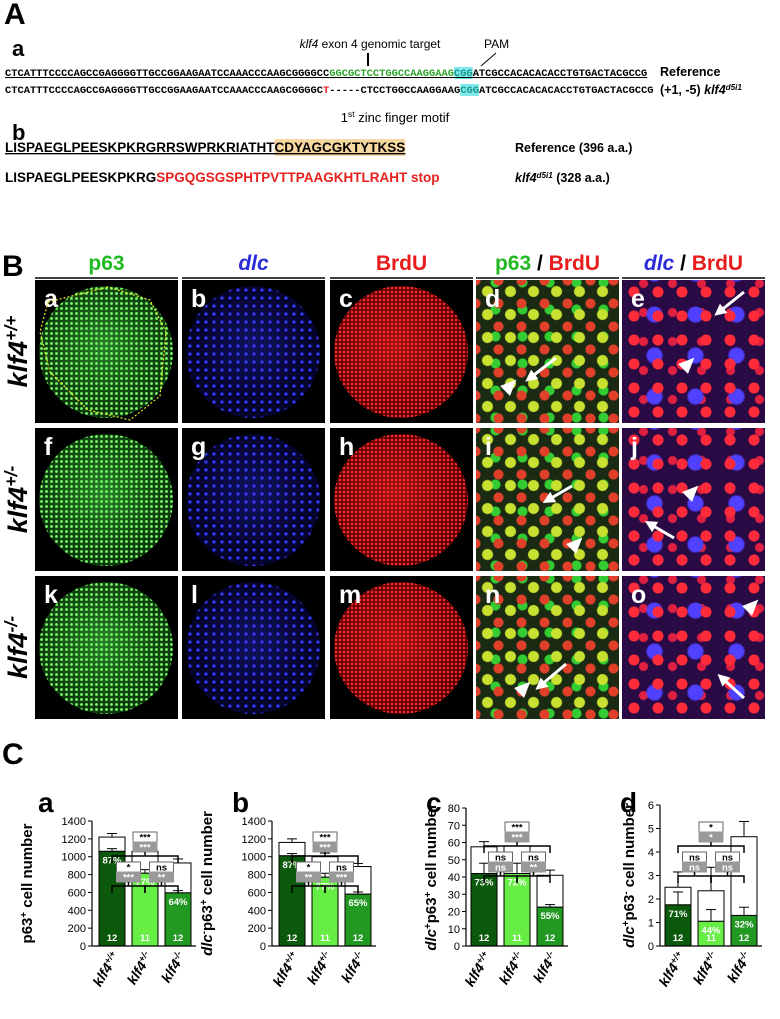 The image size is (780, 1019). Describe the element at coordinates (431, 939) in the screenshot. I see `text-segment: dlc` at that location.